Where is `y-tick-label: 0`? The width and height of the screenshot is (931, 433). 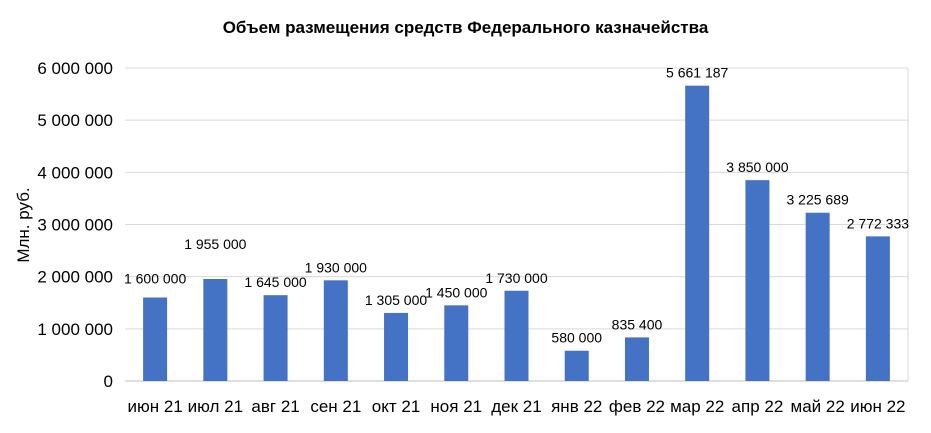 y-tick-label: 0 is located at coordinates (108, 381).